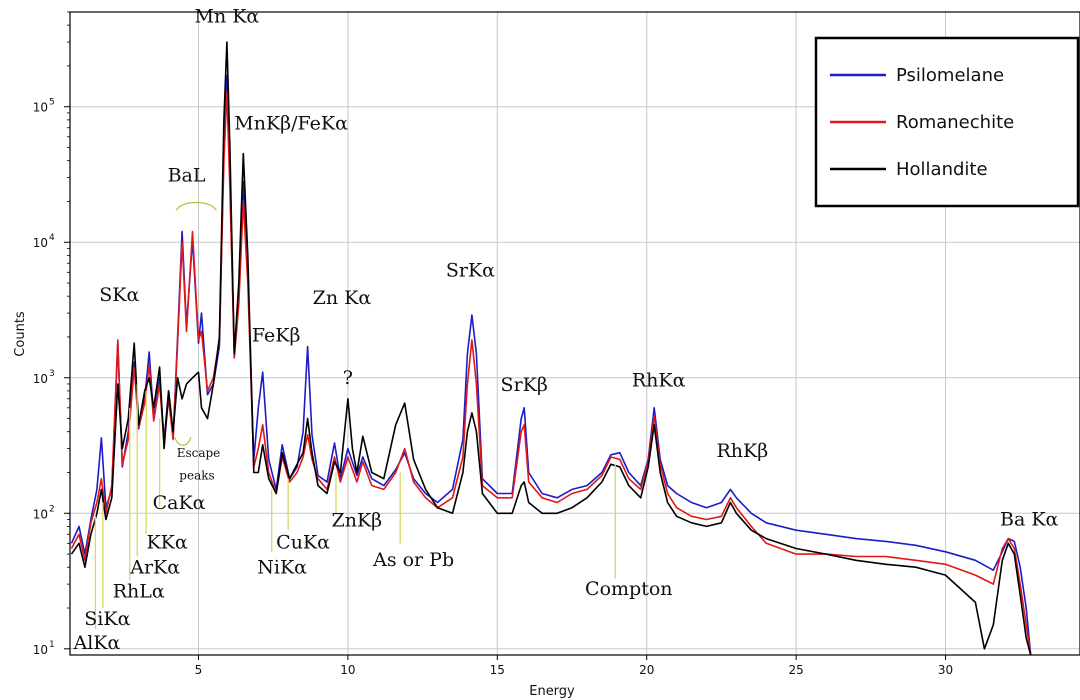  What do you see at coordinates (52, 238) in the screenshot?
I see `y-tick-exponent: 4` at bounding box center [52, 238].